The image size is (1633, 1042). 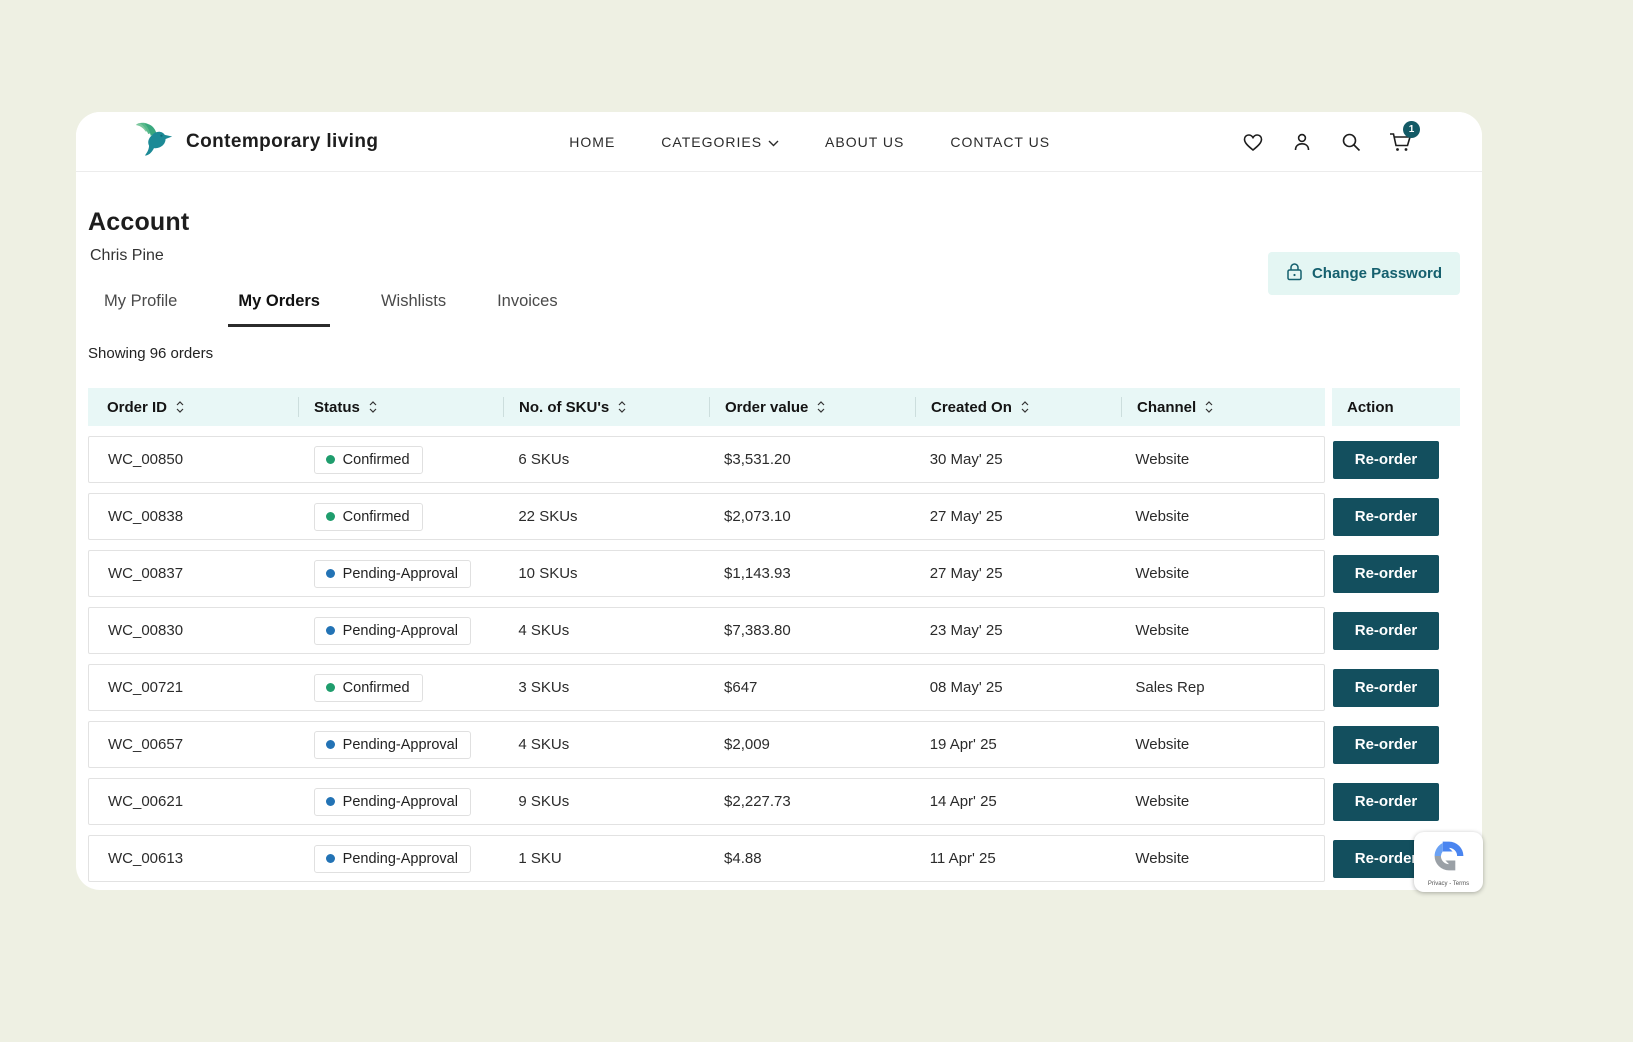 I want to click on account-tab: My Orders, so click(x=279, y=309).